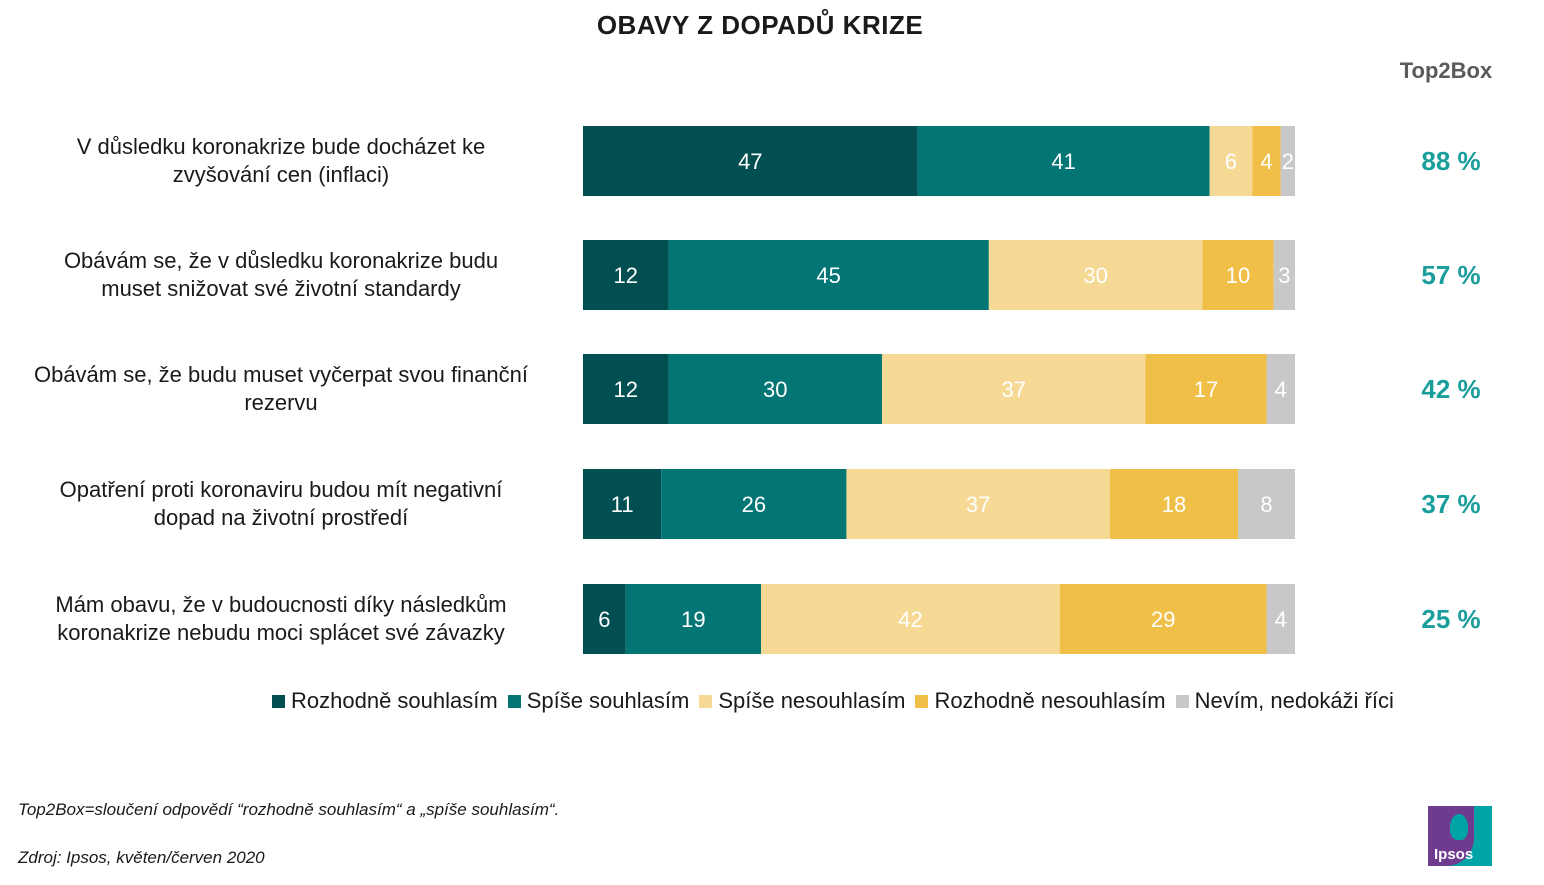  Describe the element at coordinates (812, 700) in the screenshot. I see `legend-label: Spíše nesouhlasím` at that location.